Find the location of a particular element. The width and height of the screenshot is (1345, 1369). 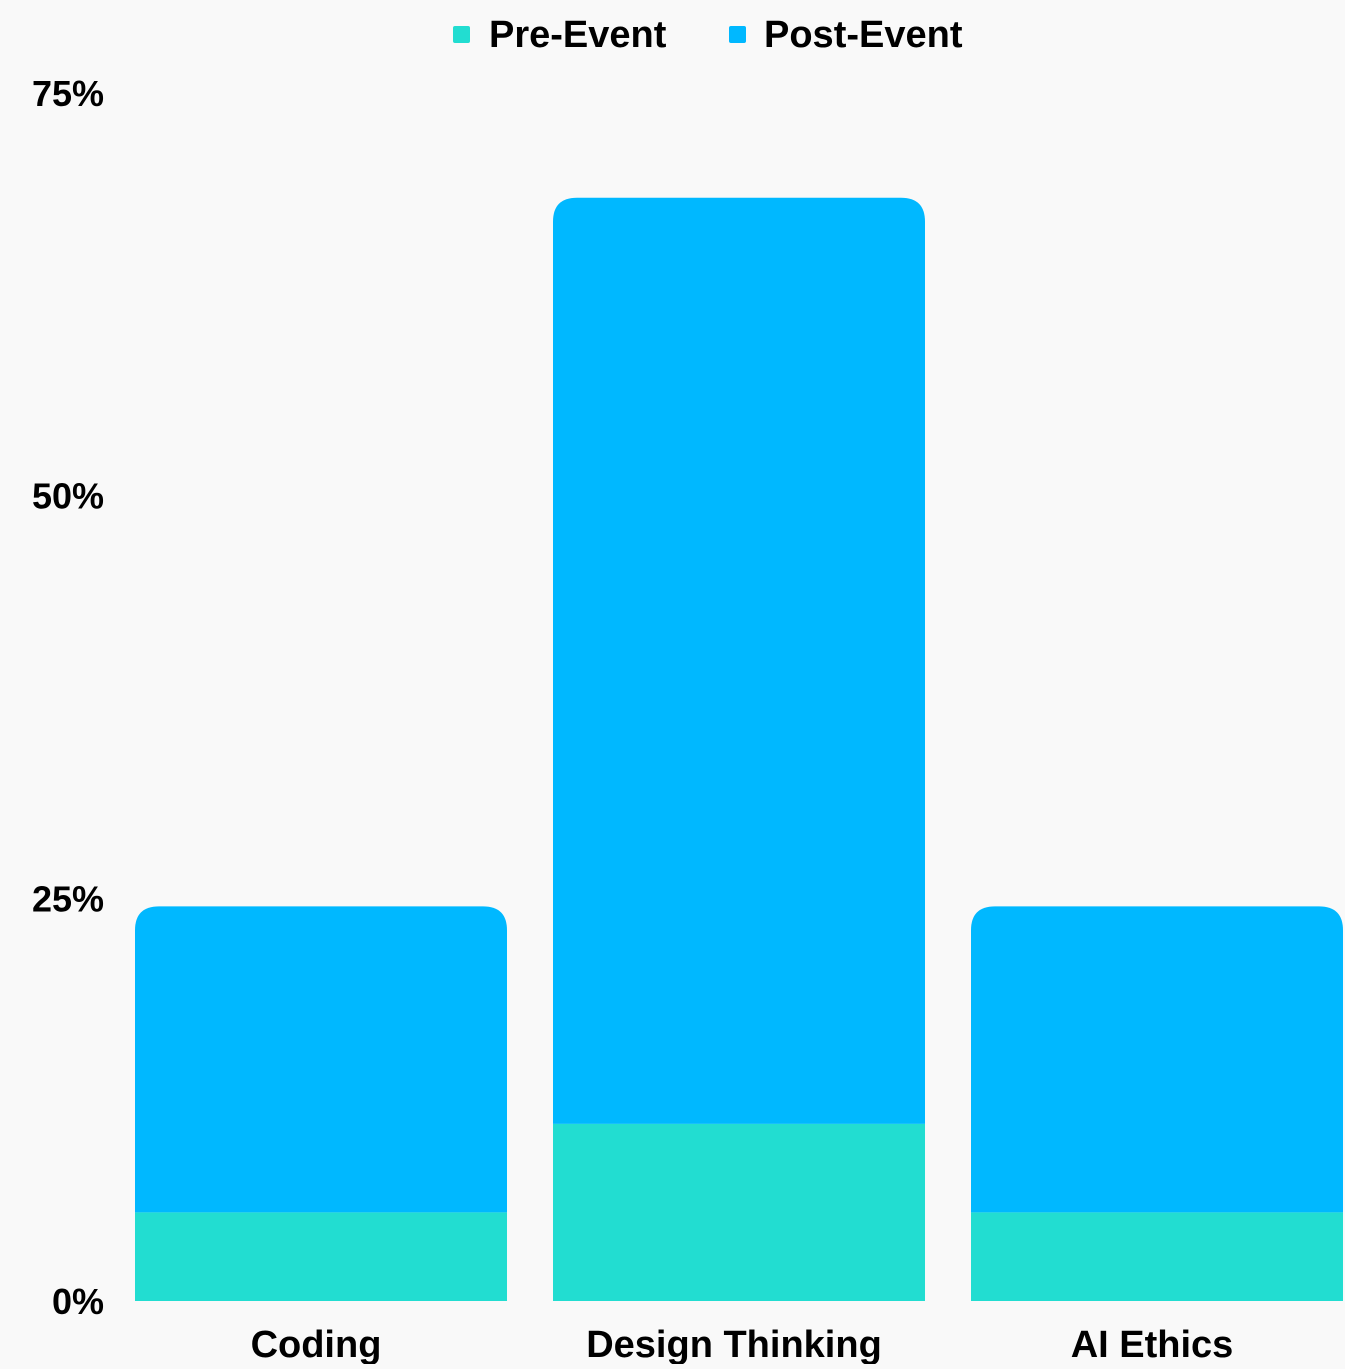

legend-label: Post-Event is located at coordinates (863, 35).